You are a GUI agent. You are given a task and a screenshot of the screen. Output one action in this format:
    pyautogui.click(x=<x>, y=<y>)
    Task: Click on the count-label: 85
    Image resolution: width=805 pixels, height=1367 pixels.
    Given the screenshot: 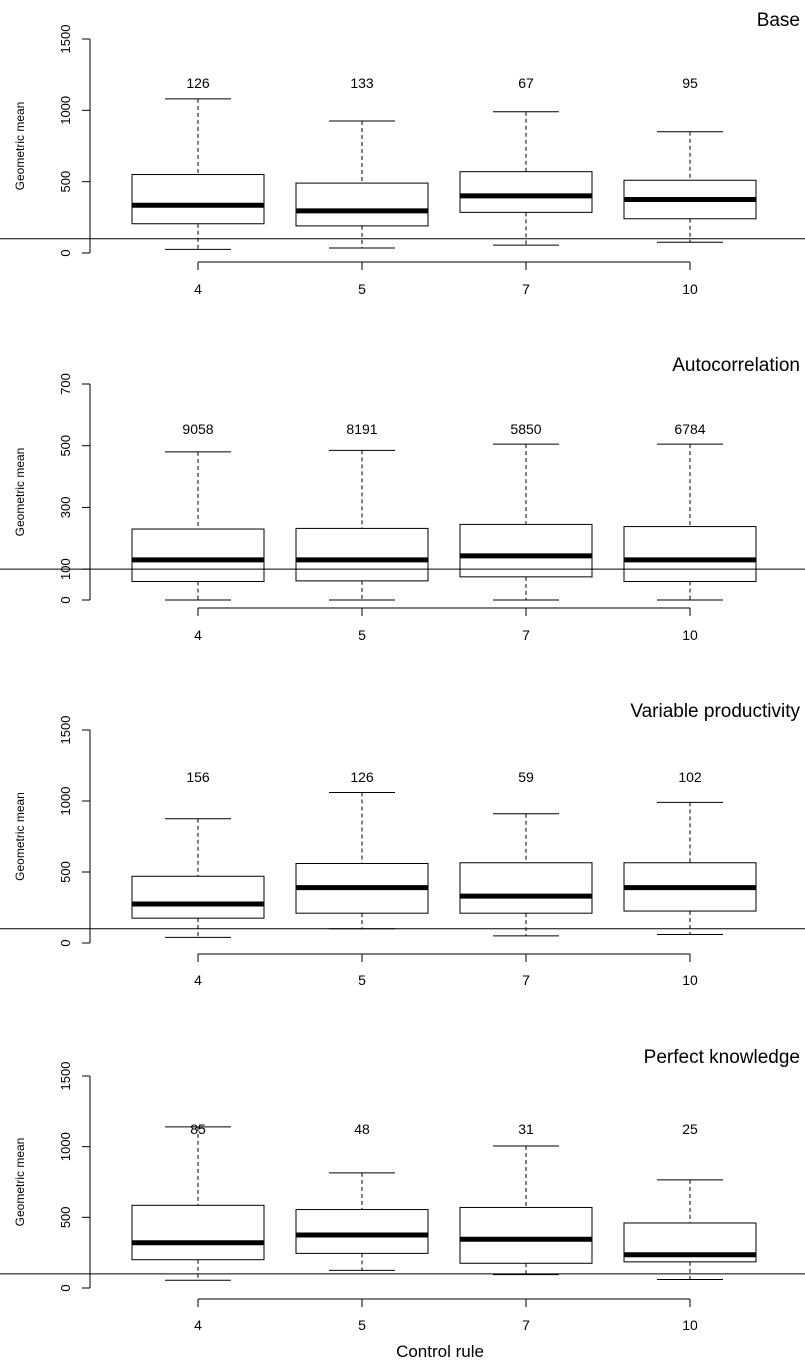 What is the action you would take?
    pyautogui.click(x=198, y=1129)
    